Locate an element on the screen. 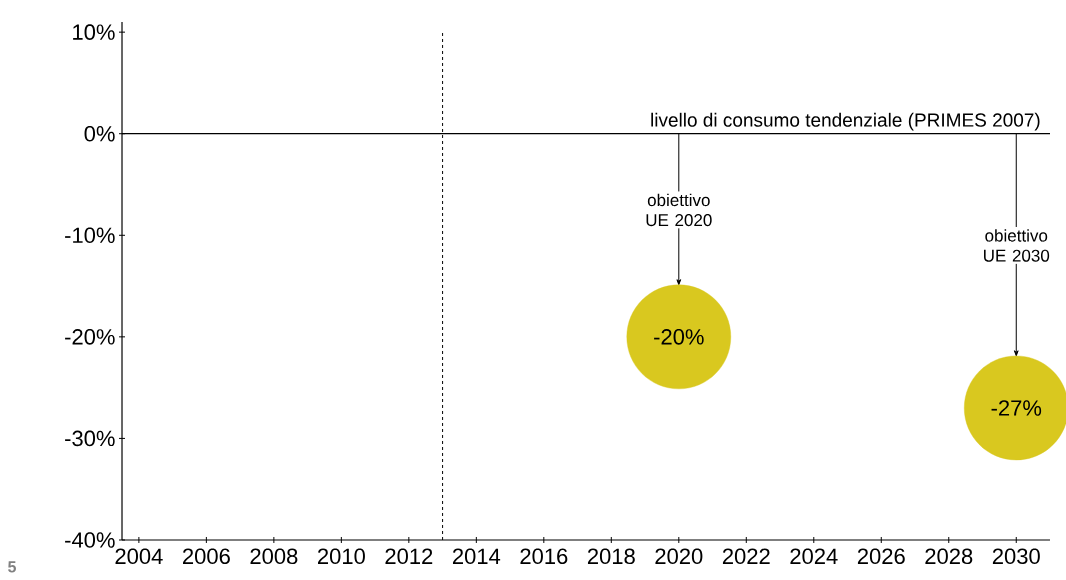 The height and width of the screenshot is (580, 1066). x-tick-label: 2020 is located at coordinates (679, 556).